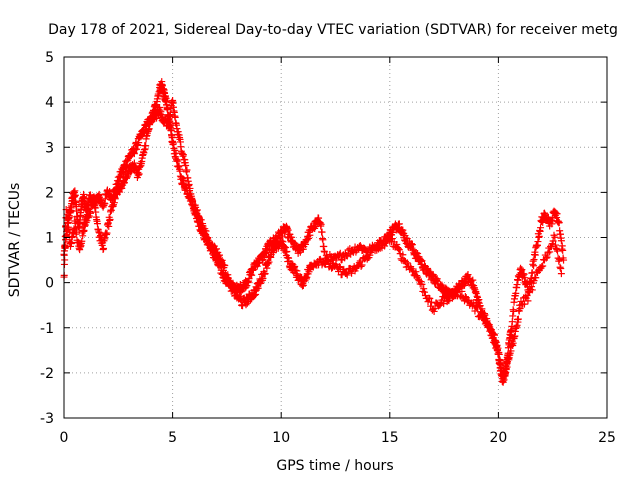 This screenshot has width=640, height=480. Describe the element at coordinates (49, 284) in the screenshot. I see `y-tick-label: 0` at that location.